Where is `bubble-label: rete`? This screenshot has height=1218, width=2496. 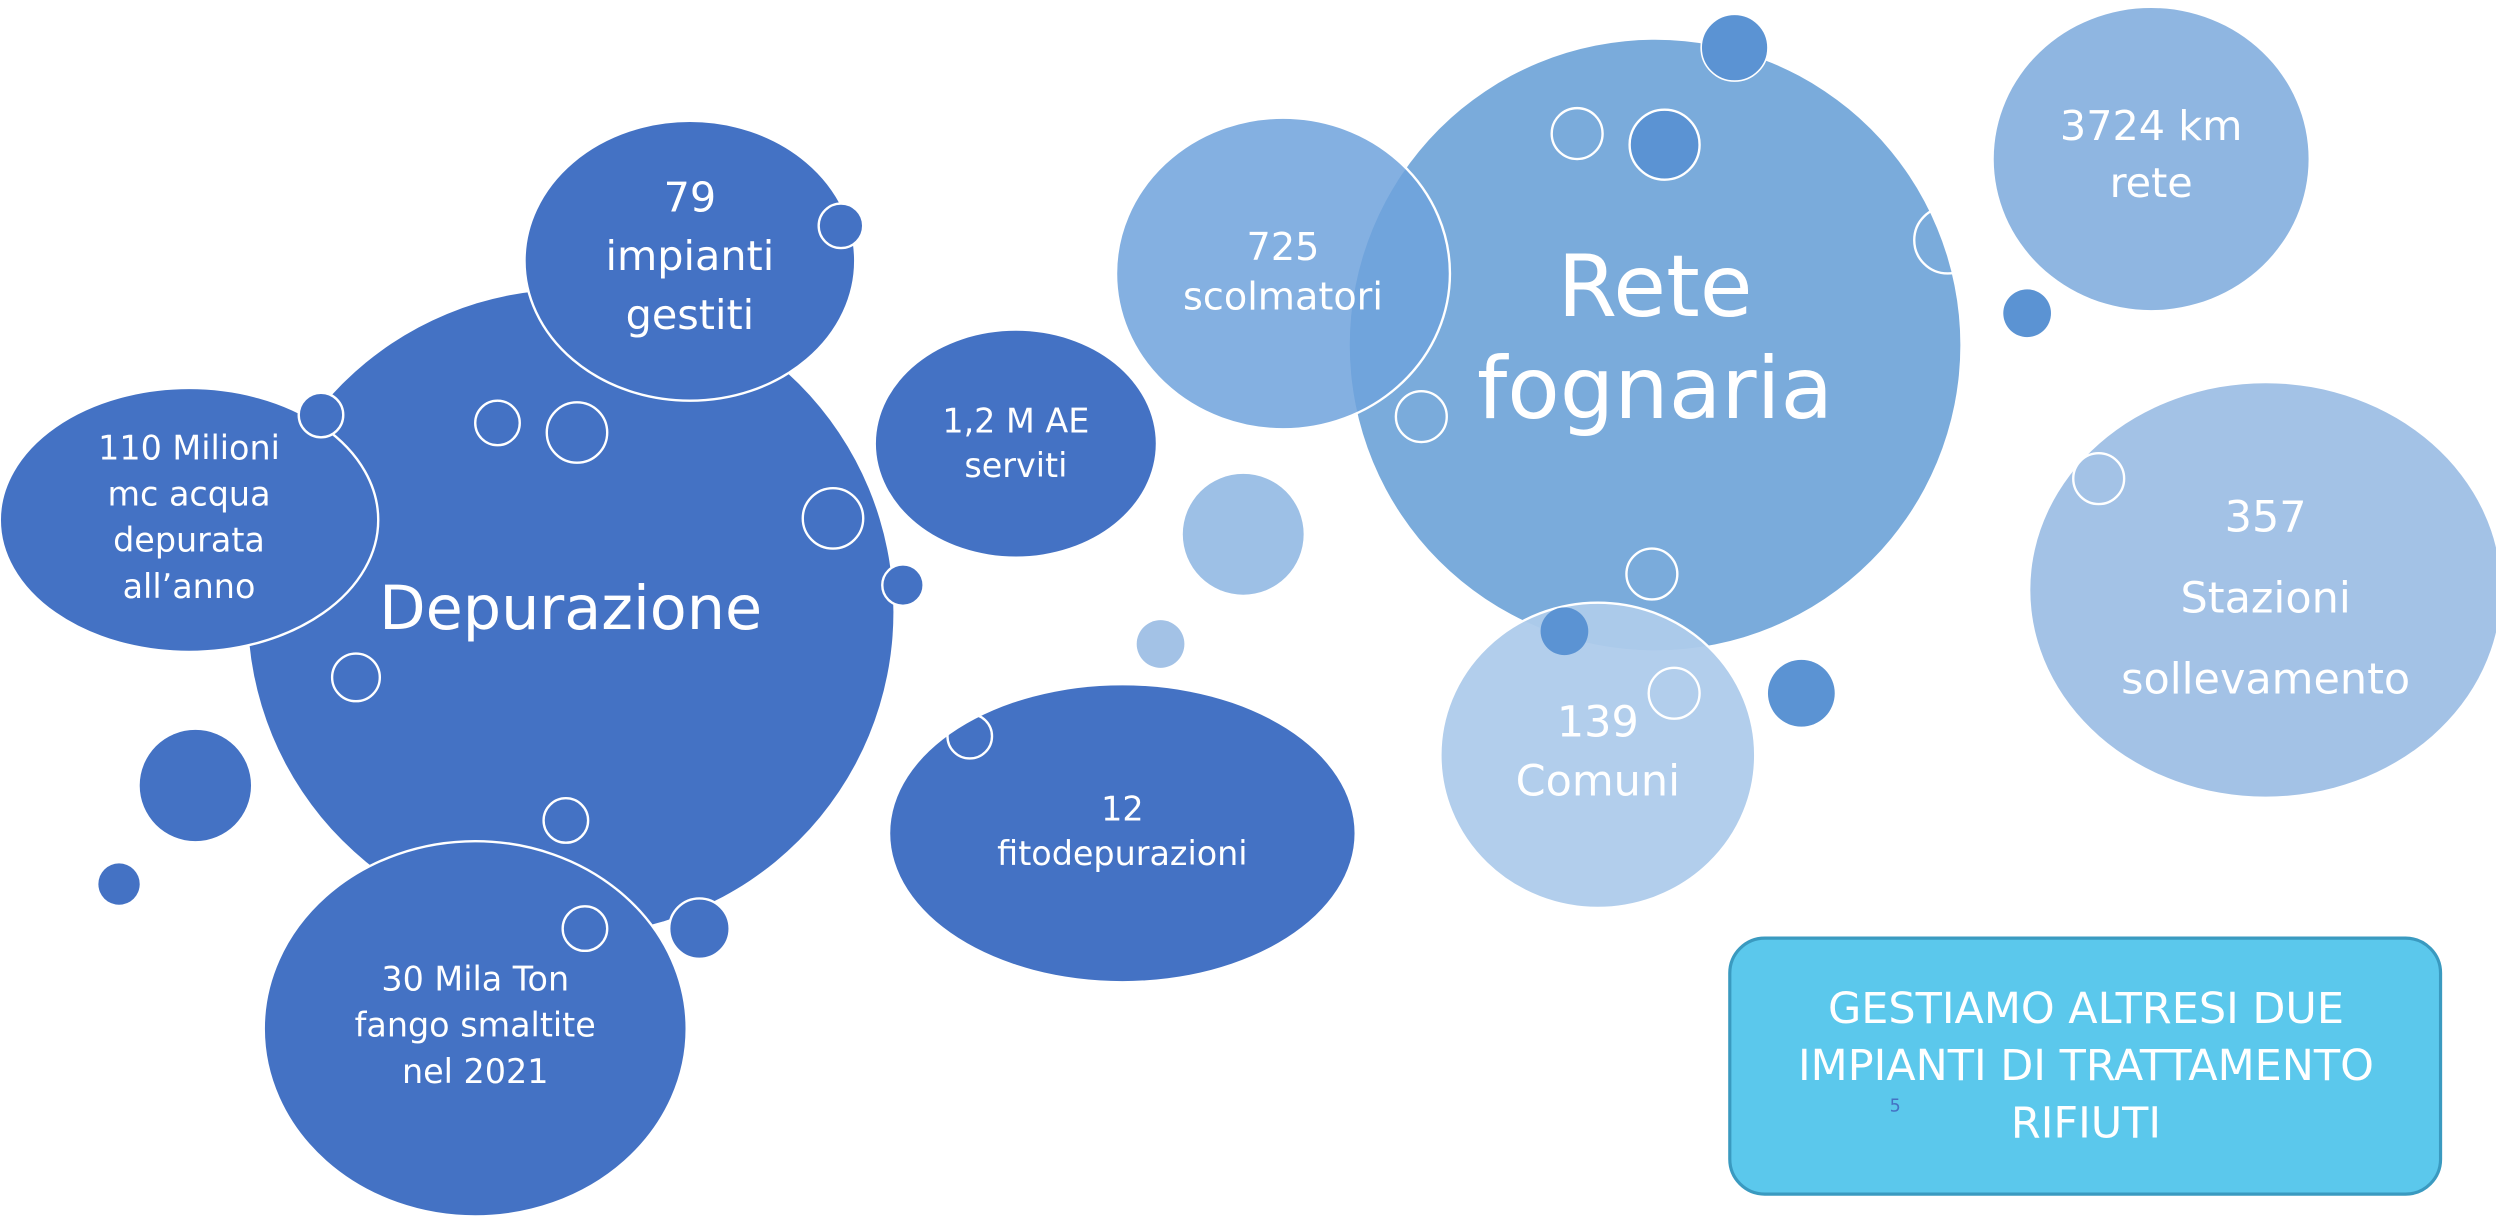
bubble-label: rete is located at coordinates (2151, 183).